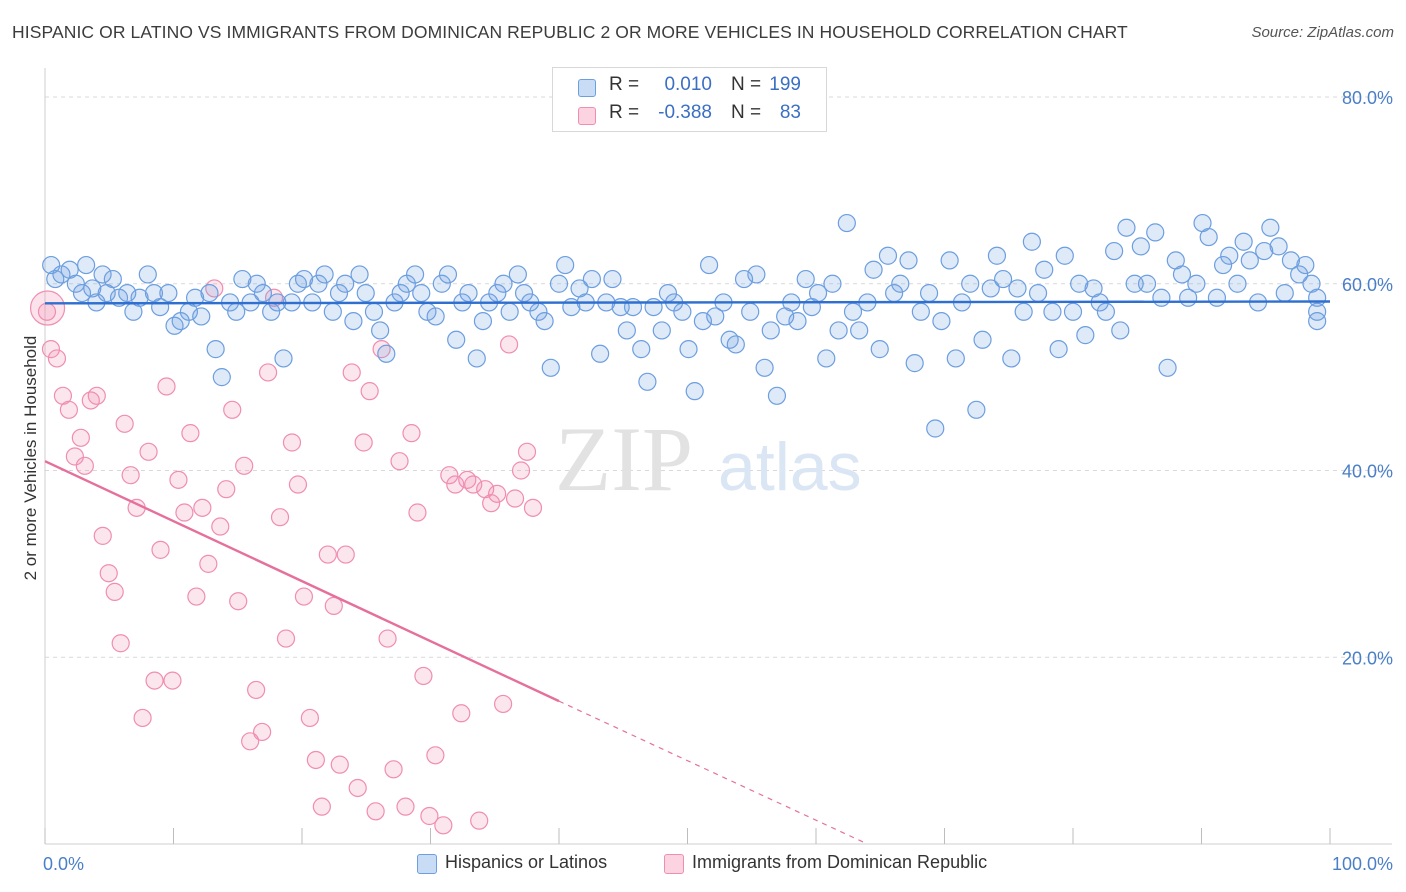 This screenshot has height=892, width=1406. What do you see at coordinates (30, 458) in the screenshot?
I see `y-axis-title: 2 or more Vehicles in Household` at bounding box center [30, 458].